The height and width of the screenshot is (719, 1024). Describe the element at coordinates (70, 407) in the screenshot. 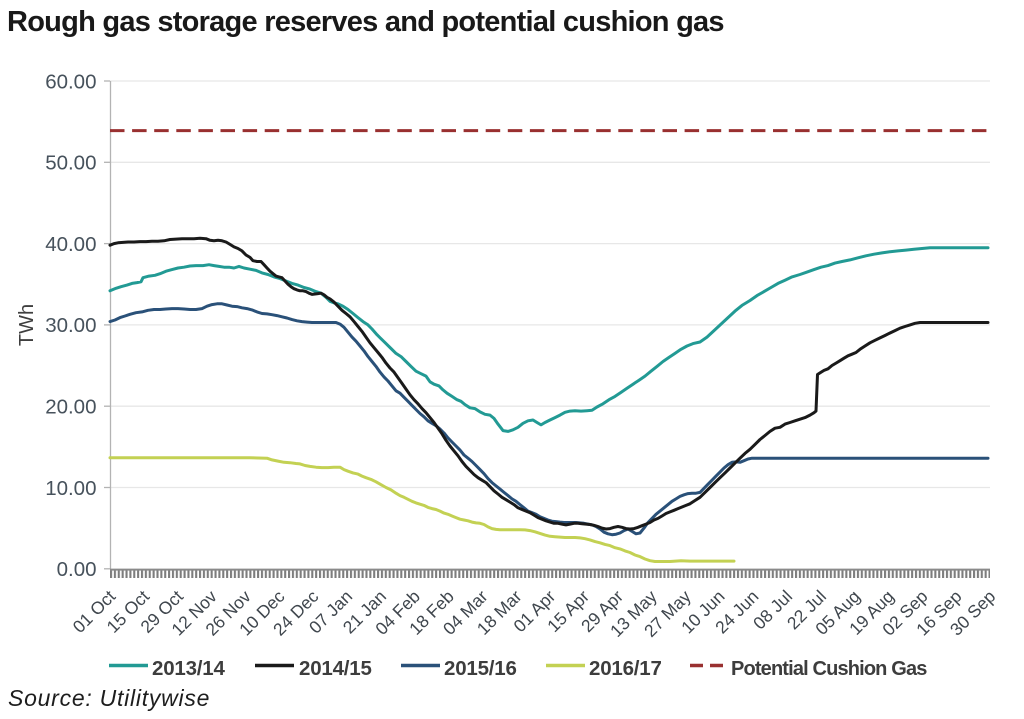

I see `svg-text: 20.00` at that location.